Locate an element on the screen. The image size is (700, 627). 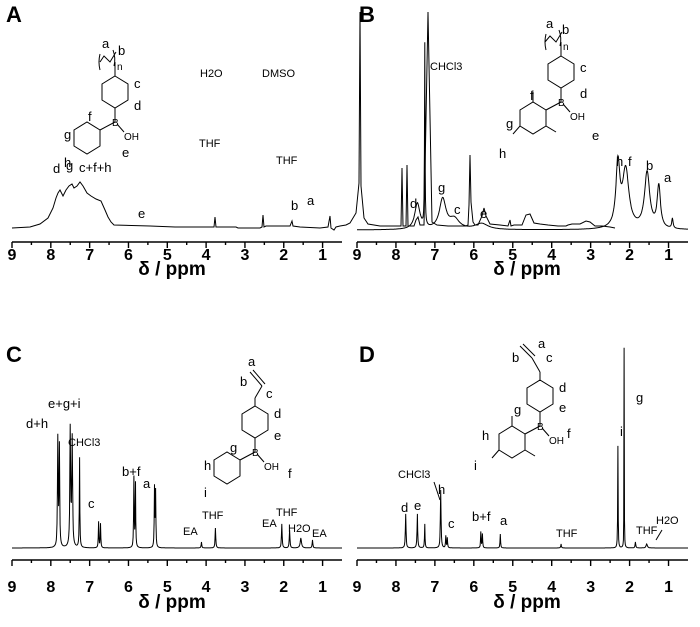
panel-c-structure: a b c d e g h i B OH f is located at coordinates (248, 427).